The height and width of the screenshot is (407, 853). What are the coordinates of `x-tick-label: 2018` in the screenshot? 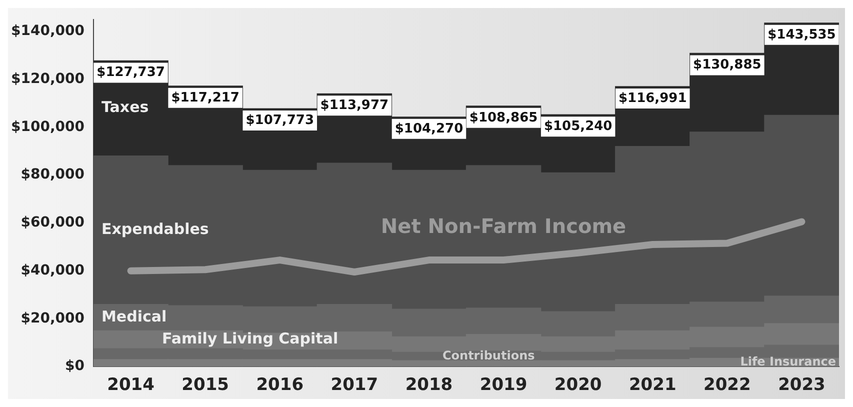 It's located at (429, 385).